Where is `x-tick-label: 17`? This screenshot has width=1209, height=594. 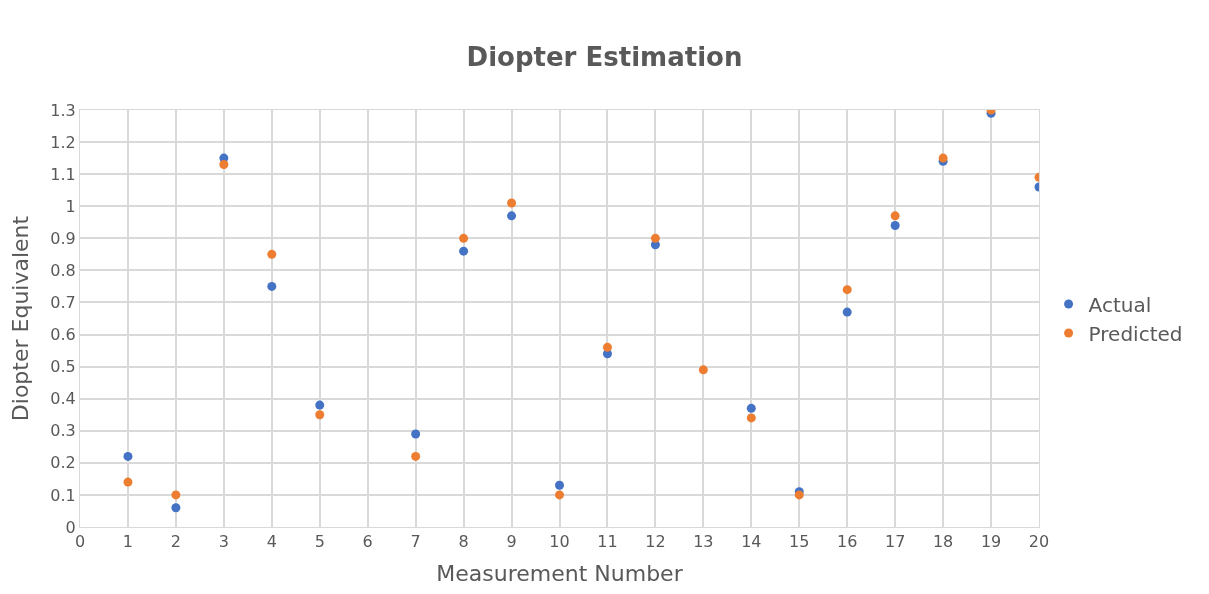 x-tick-label: 17 is located at coordinates (895, 542).